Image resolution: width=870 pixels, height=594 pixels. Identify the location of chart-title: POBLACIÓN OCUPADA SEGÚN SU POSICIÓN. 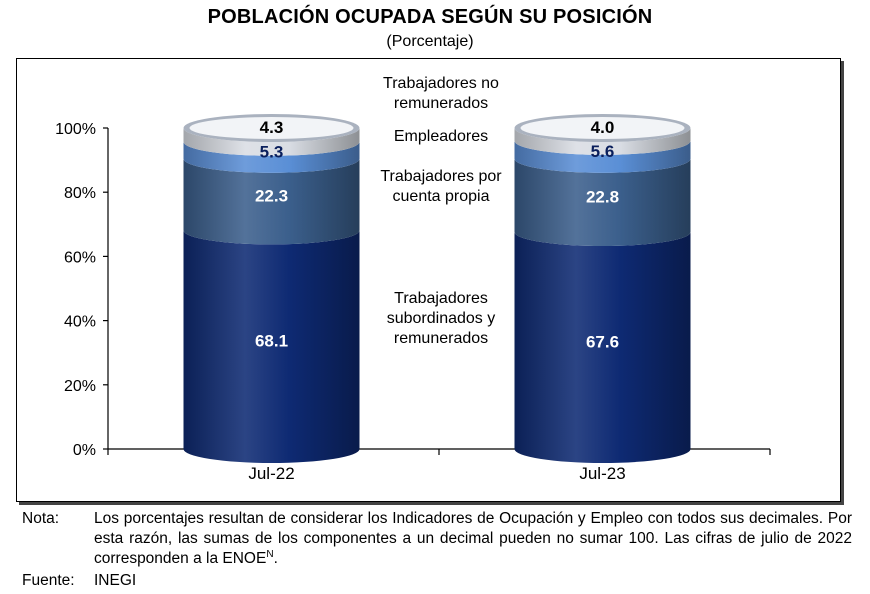
(430, 17).